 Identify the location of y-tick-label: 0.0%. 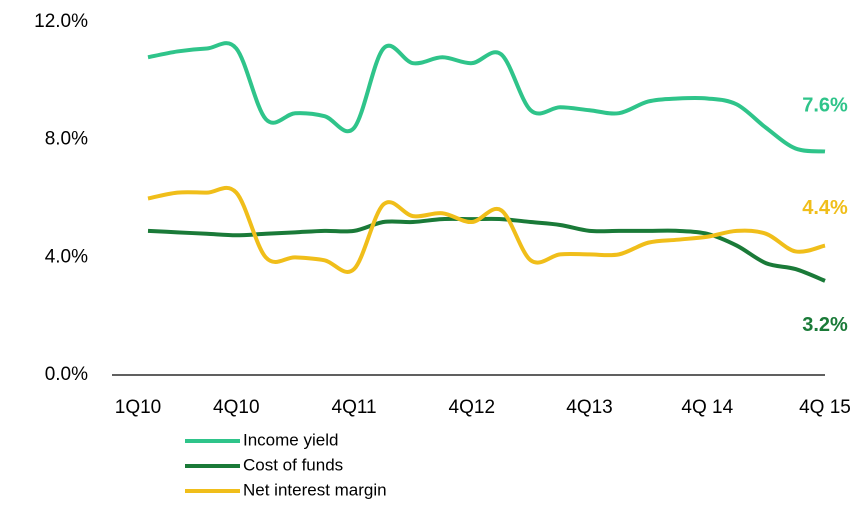
(66, 374).